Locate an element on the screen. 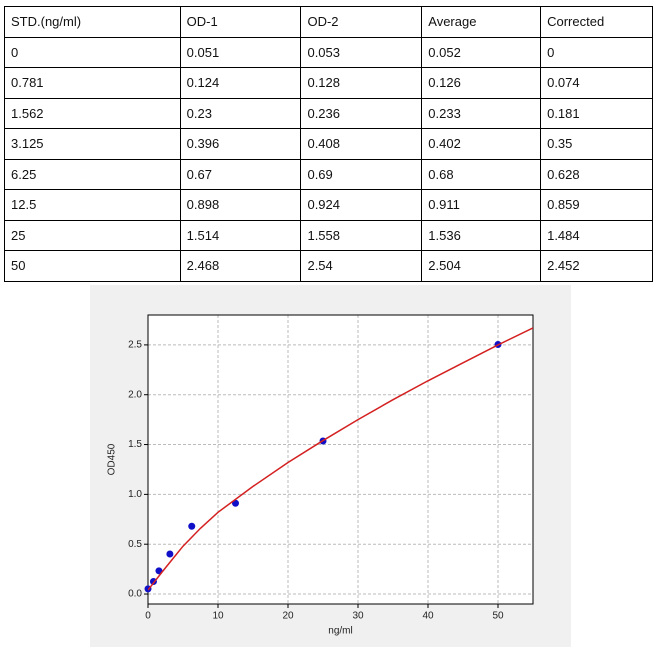  y-tick-label: 0.0 is located at coordinates (135, 594).